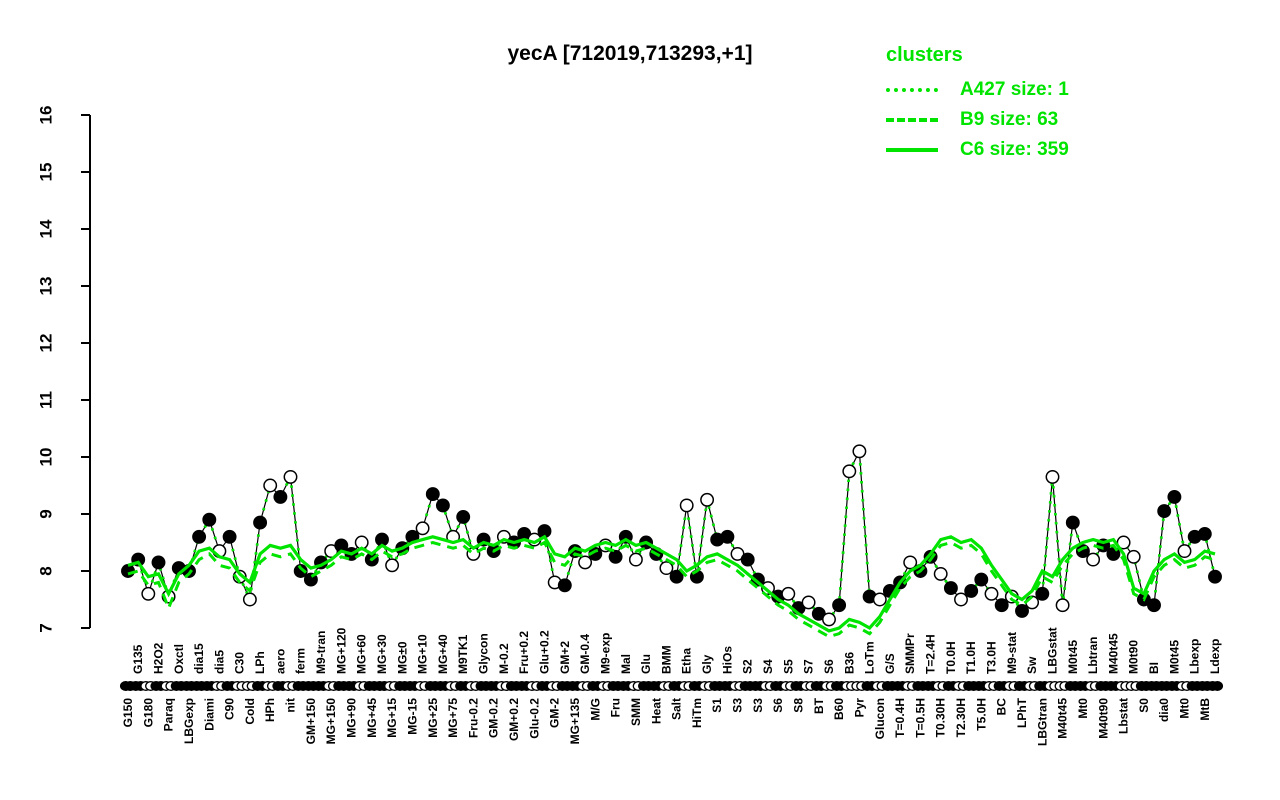  I want to click on cluster-b9-line, so click(671, 589).